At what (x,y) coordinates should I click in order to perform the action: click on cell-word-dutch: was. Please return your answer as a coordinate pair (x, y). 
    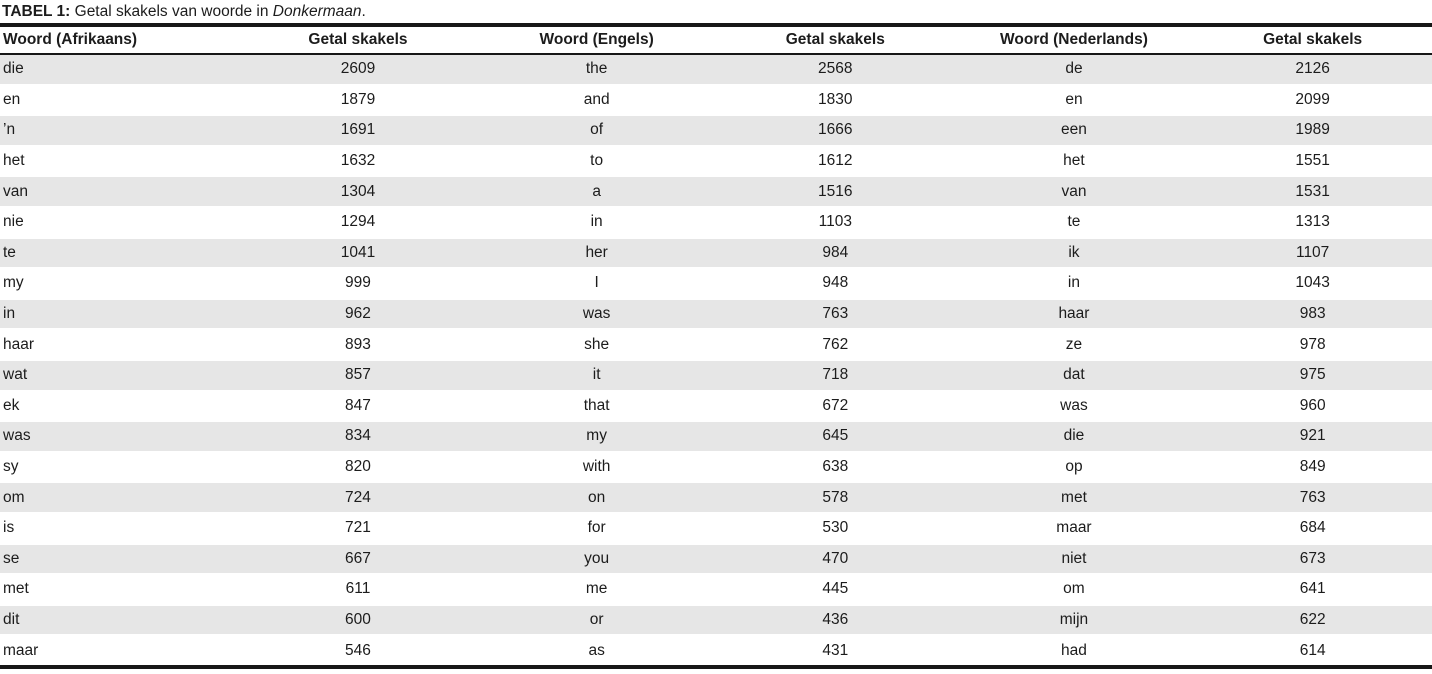
    Looking at the image, I should click on (1074, 406).